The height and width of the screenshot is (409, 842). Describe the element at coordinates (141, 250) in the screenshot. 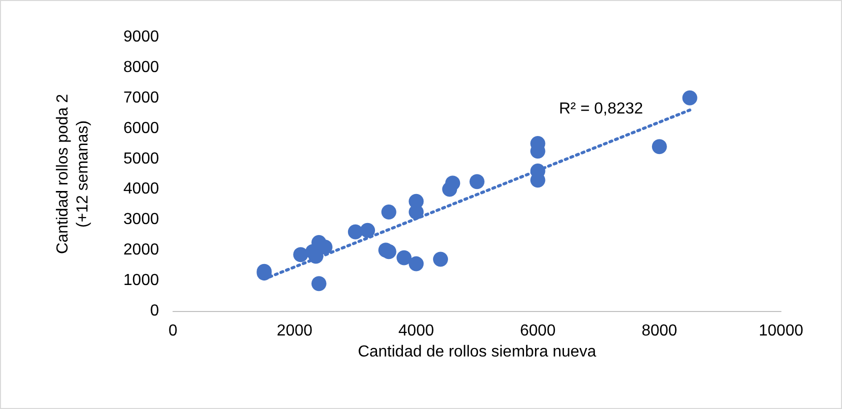

I see `y-tick-label: 2000` at that location.